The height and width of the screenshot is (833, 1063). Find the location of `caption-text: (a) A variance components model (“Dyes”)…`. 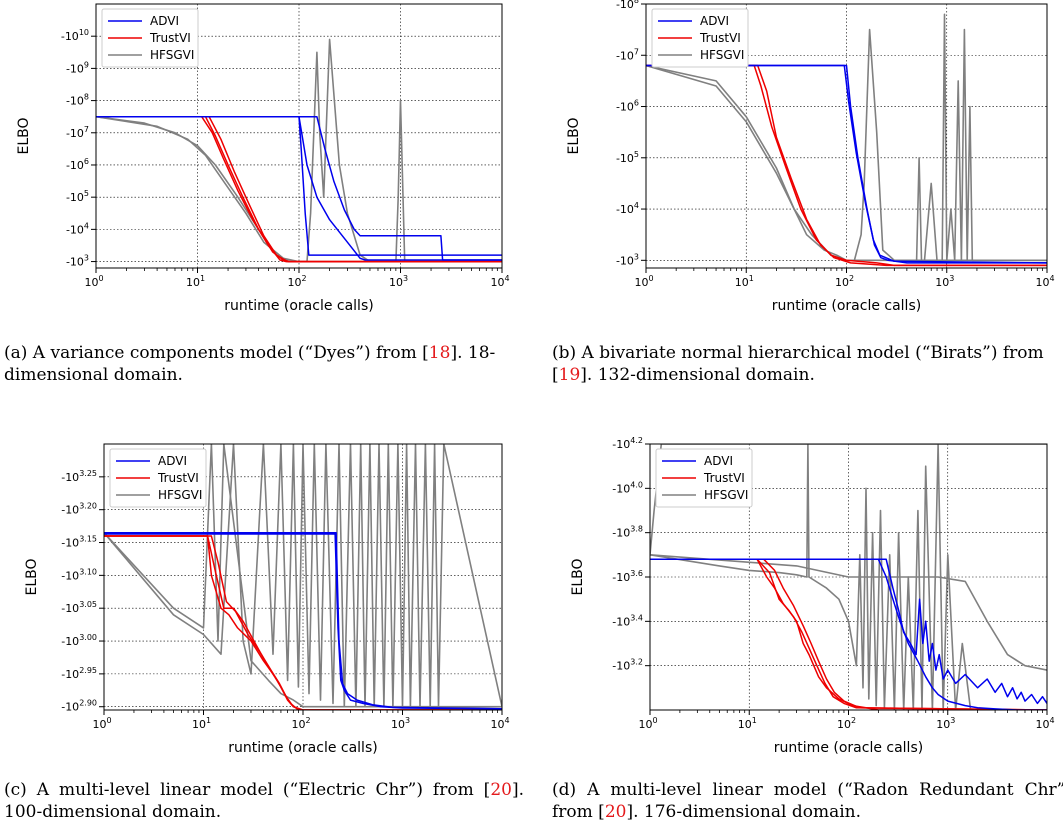

caption-text: (a) A variance components model (“Dyes”)… is located at coordinates (216, 353).